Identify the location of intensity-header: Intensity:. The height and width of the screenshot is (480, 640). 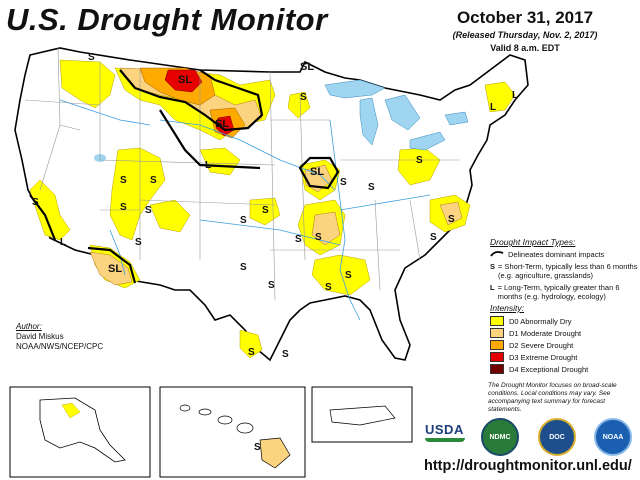
(507, 308).